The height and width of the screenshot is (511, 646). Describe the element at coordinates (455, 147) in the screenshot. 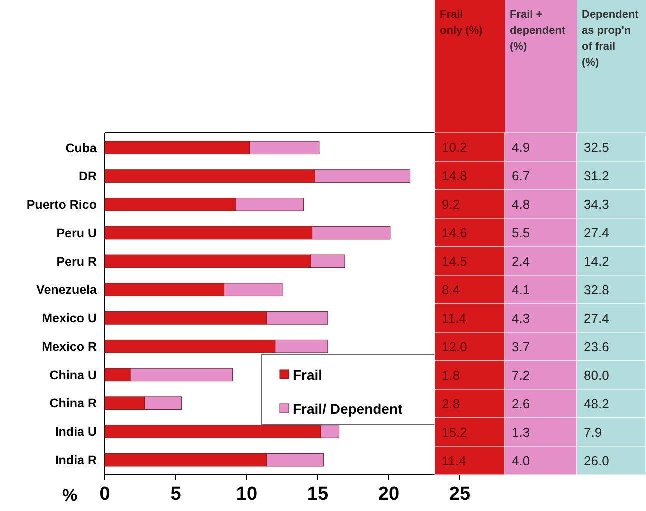

I see `text: 10.2` at that location.